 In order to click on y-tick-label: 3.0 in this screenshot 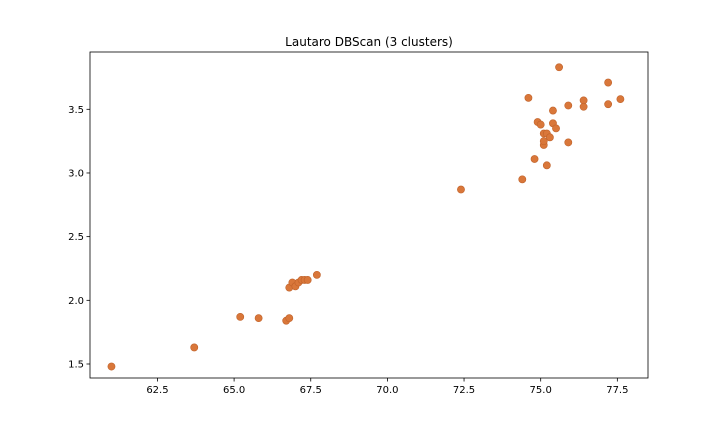, I will do `click(76, 173)`.